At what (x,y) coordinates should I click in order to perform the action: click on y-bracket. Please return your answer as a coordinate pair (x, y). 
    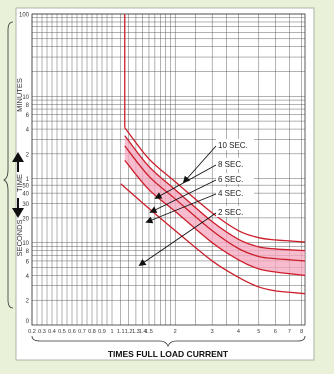
    Looking at the image, I should click on (8, 165).